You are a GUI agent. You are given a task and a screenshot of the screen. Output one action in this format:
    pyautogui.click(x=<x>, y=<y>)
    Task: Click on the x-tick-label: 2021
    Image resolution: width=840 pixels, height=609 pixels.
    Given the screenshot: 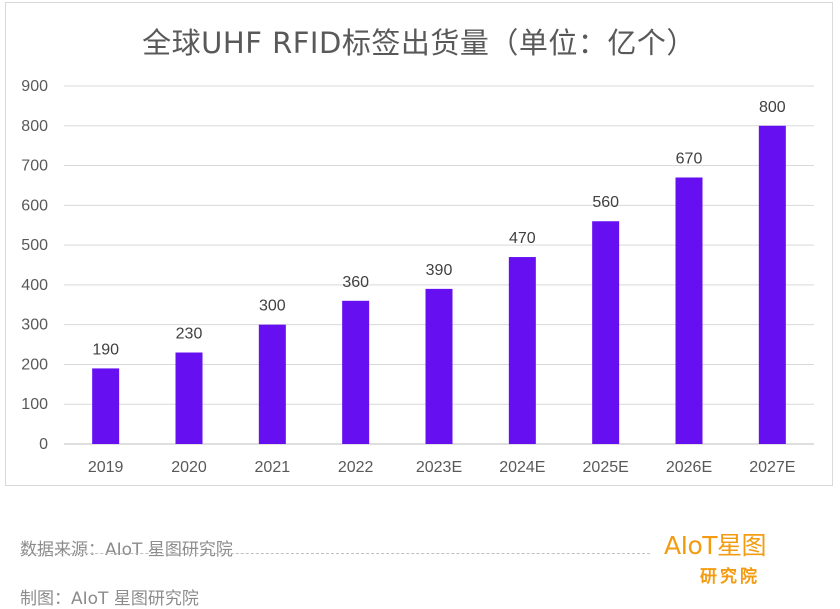 What is the action you would take?
    pyautogui.click(x=273, y=467)
    